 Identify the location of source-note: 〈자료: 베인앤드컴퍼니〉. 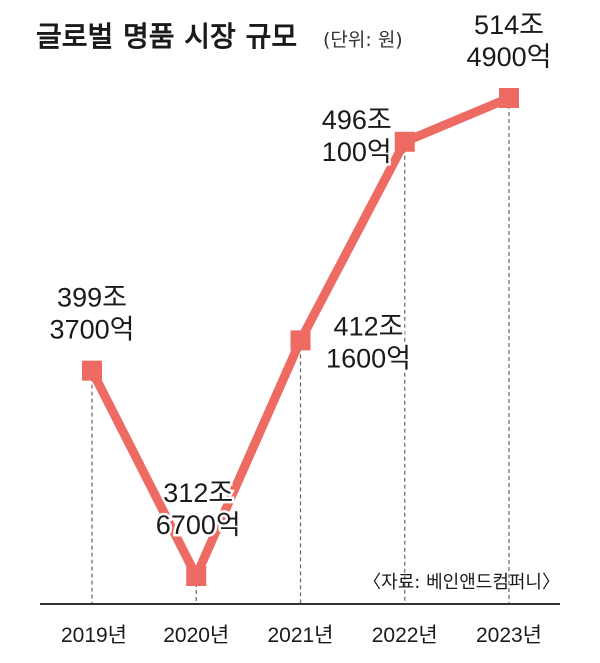
(461, 582).